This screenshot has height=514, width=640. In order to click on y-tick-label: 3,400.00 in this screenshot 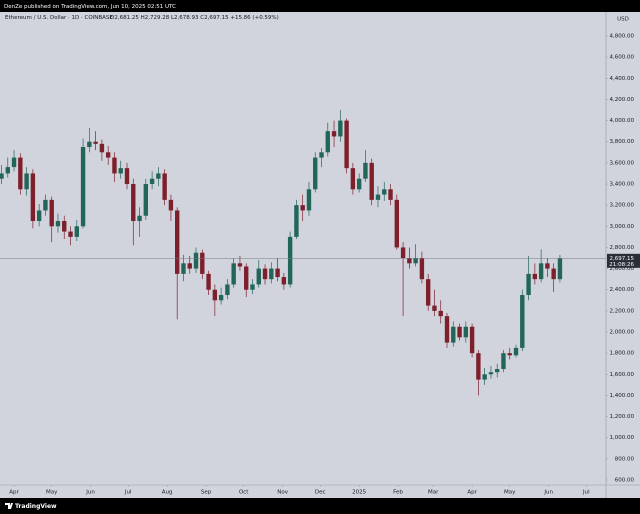, I will do `click(622, 185)`.